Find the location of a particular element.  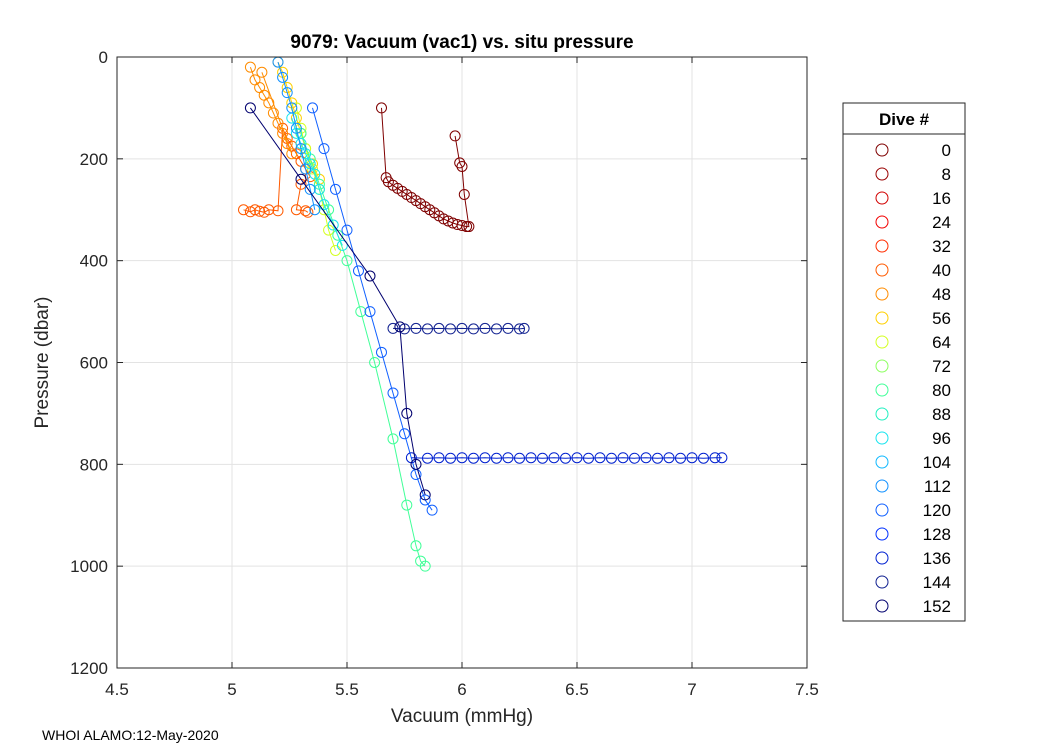

legend-label: 112 is located at coordinates (937, 486).